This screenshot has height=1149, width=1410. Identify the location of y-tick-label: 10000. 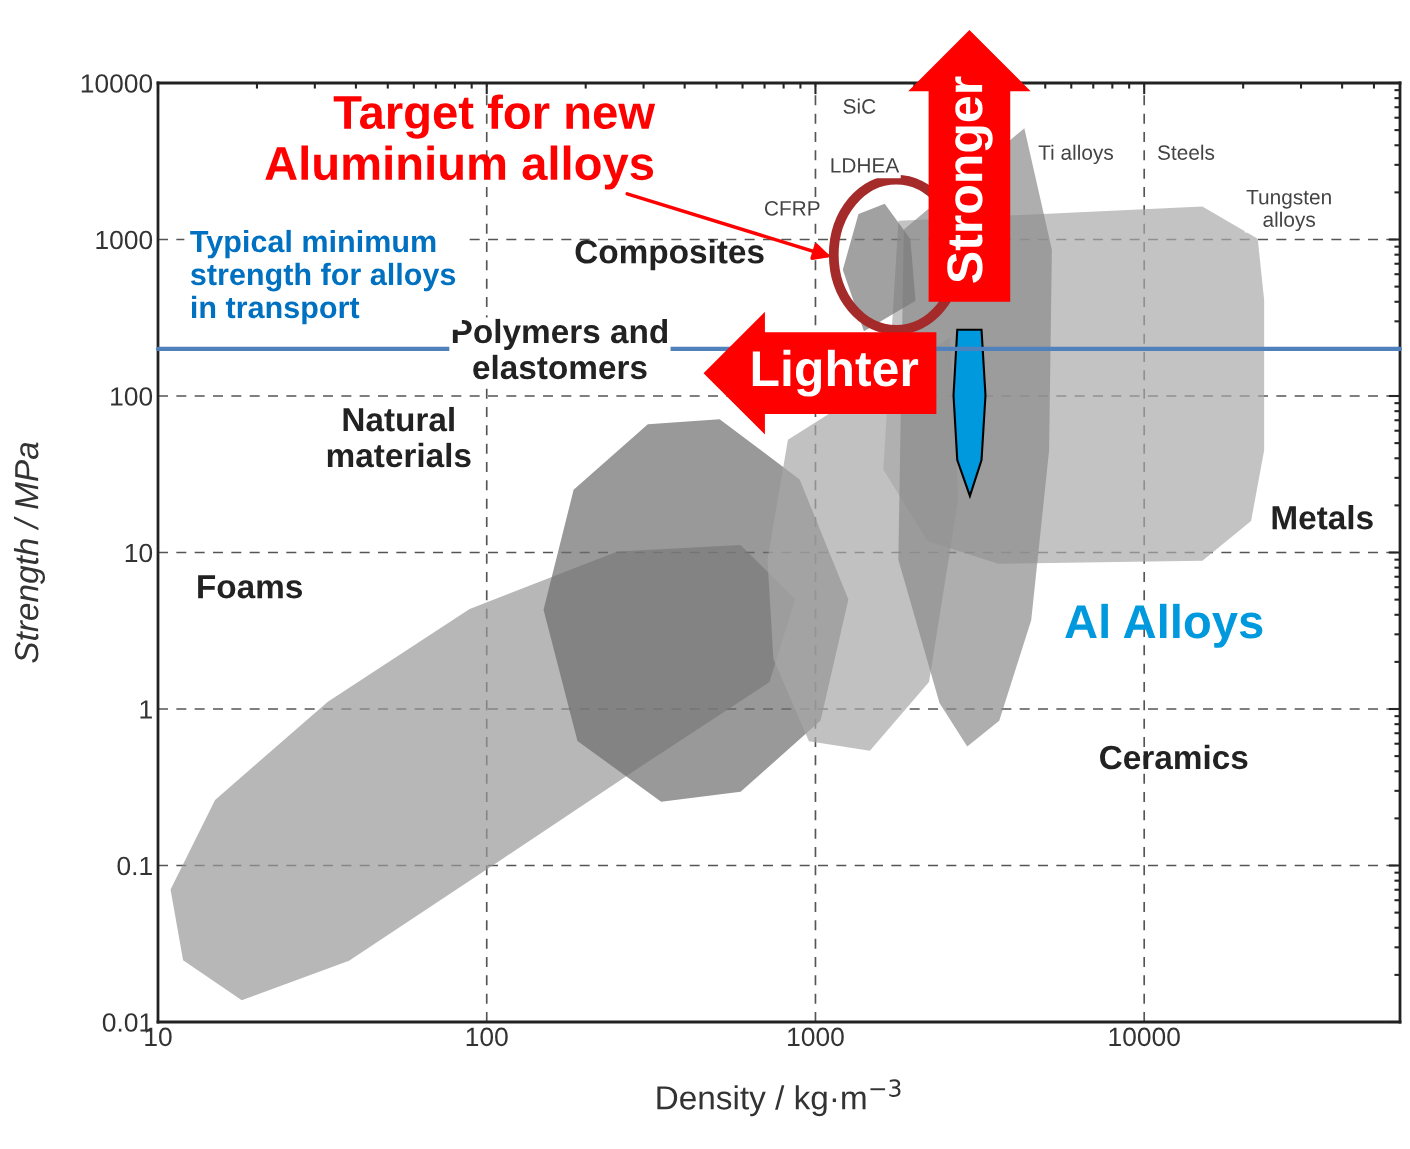
(117, 83).